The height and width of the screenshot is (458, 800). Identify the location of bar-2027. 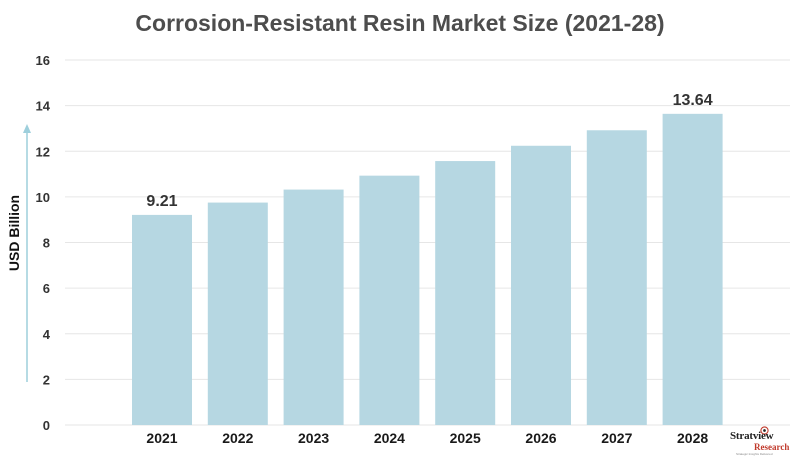
(616, 277).